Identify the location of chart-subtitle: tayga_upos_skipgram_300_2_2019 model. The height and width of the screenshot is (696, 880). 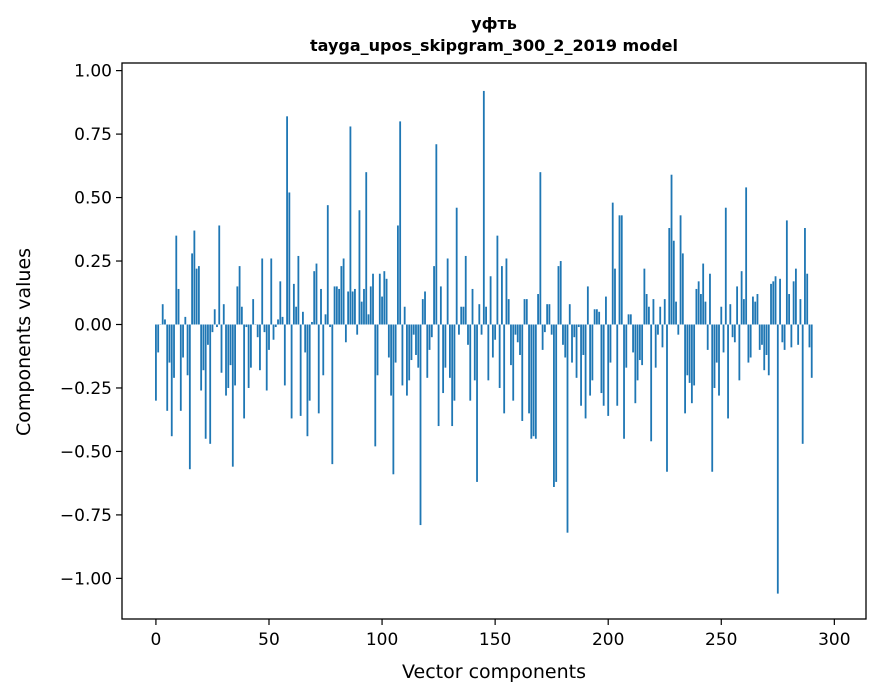
(494, 45).